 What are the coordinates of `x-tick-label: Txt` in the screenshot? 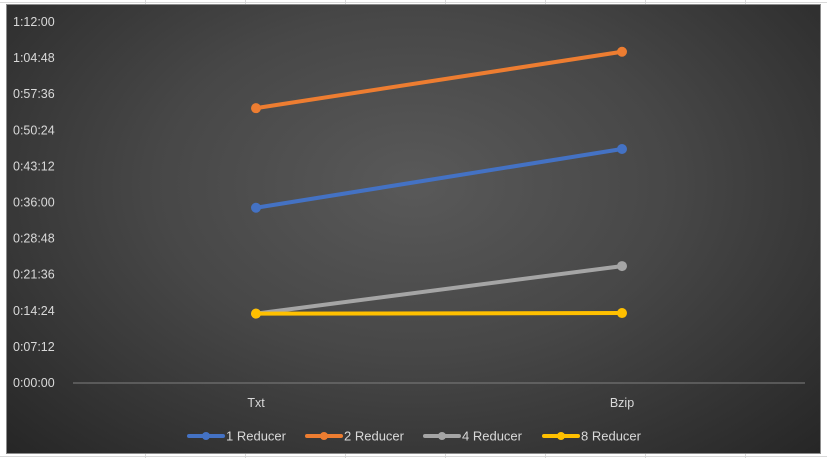 It's located at (256, 403).